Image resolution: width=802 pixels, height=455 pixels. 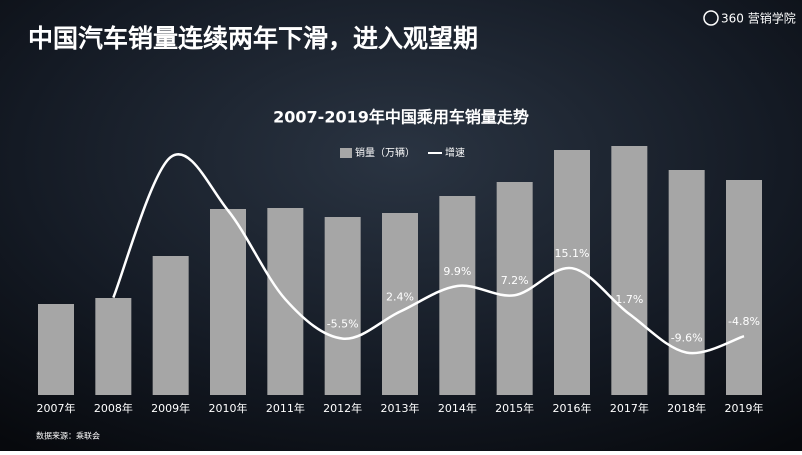 What do you see at coordinates (343, 324) in the screenshot?
I see `data-label: -5.5%` at bounding box center [343, 324].